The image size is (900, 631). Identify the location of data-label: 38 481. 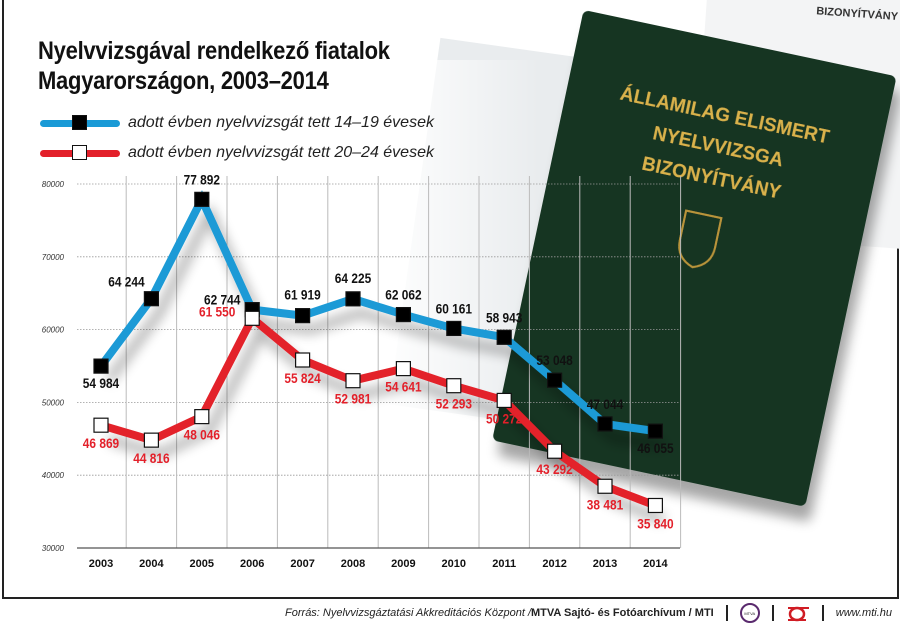
(605, 504).